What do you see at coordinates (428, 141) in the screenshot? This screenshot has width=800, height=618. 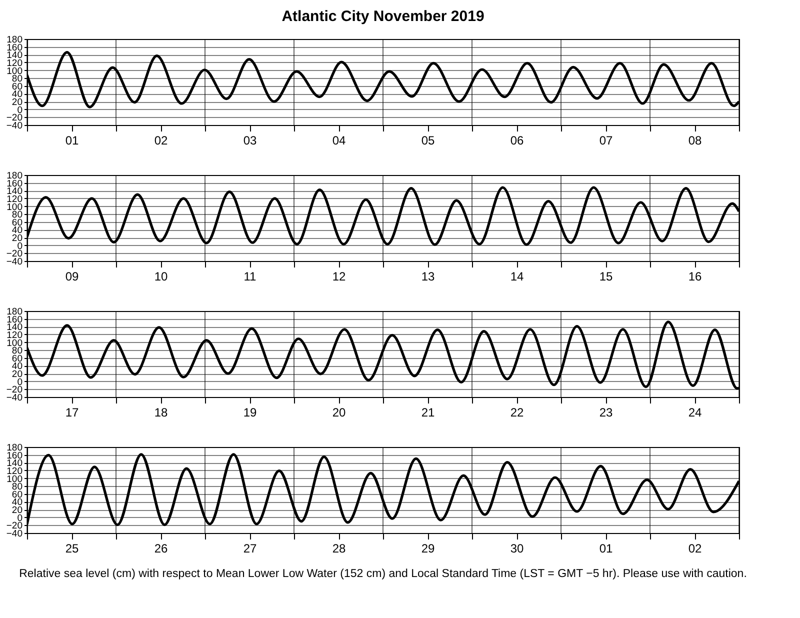 I see `x-tick-label: 05` at bounding box center [428, 141].